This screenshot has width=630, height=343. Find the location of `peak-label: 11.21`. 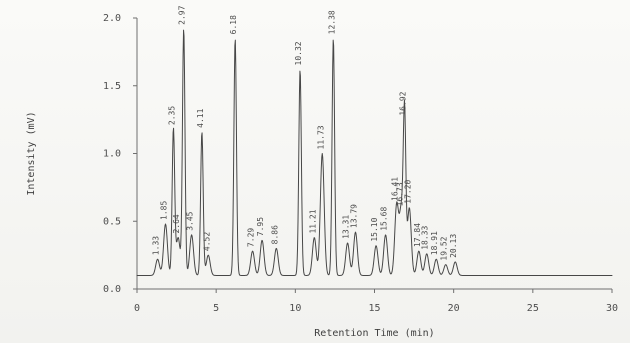

peak-label: 11.21 is located at coordinates (312, 221).